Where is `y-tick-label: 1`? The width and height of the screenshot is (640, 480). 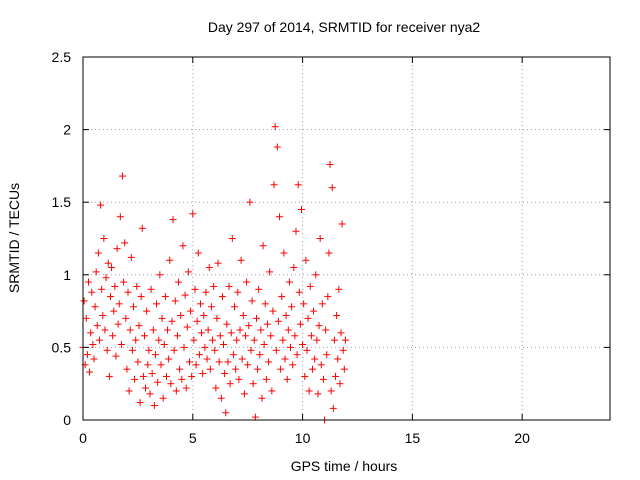
y-tick-label: 1 is located at coordinates (67, 275).